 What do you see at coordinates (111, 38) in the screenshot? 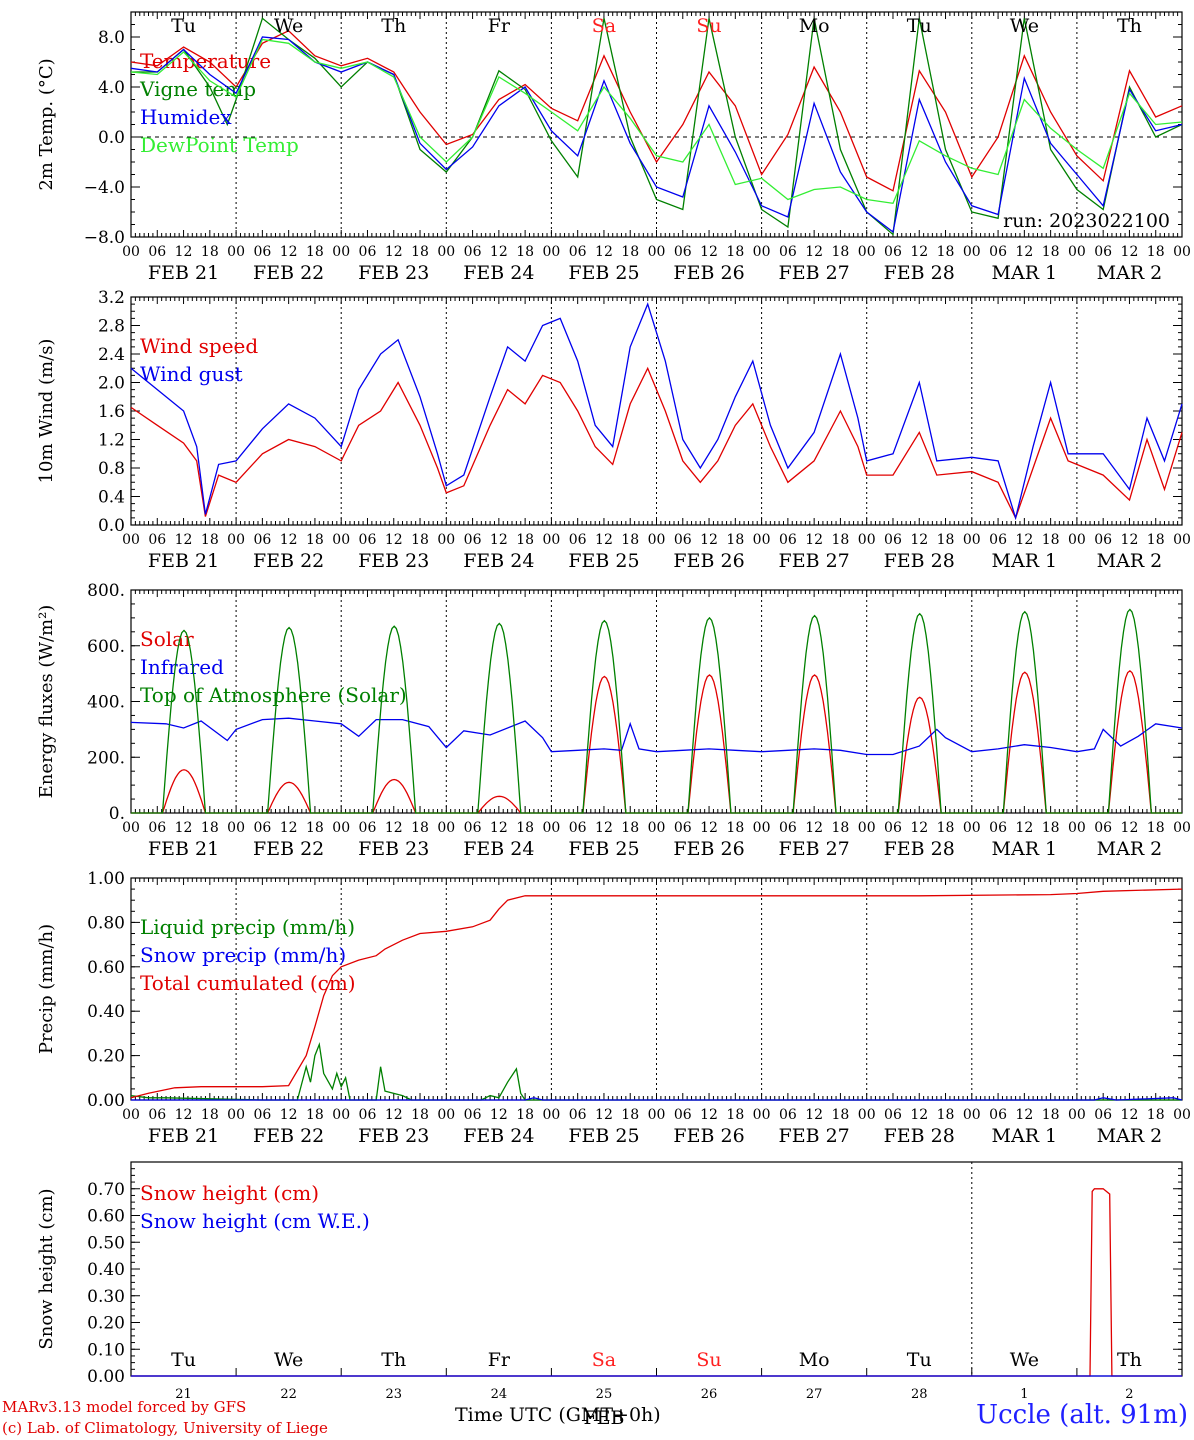
I see `y-tick-label: 8.0` at bounding box center [111, 38].